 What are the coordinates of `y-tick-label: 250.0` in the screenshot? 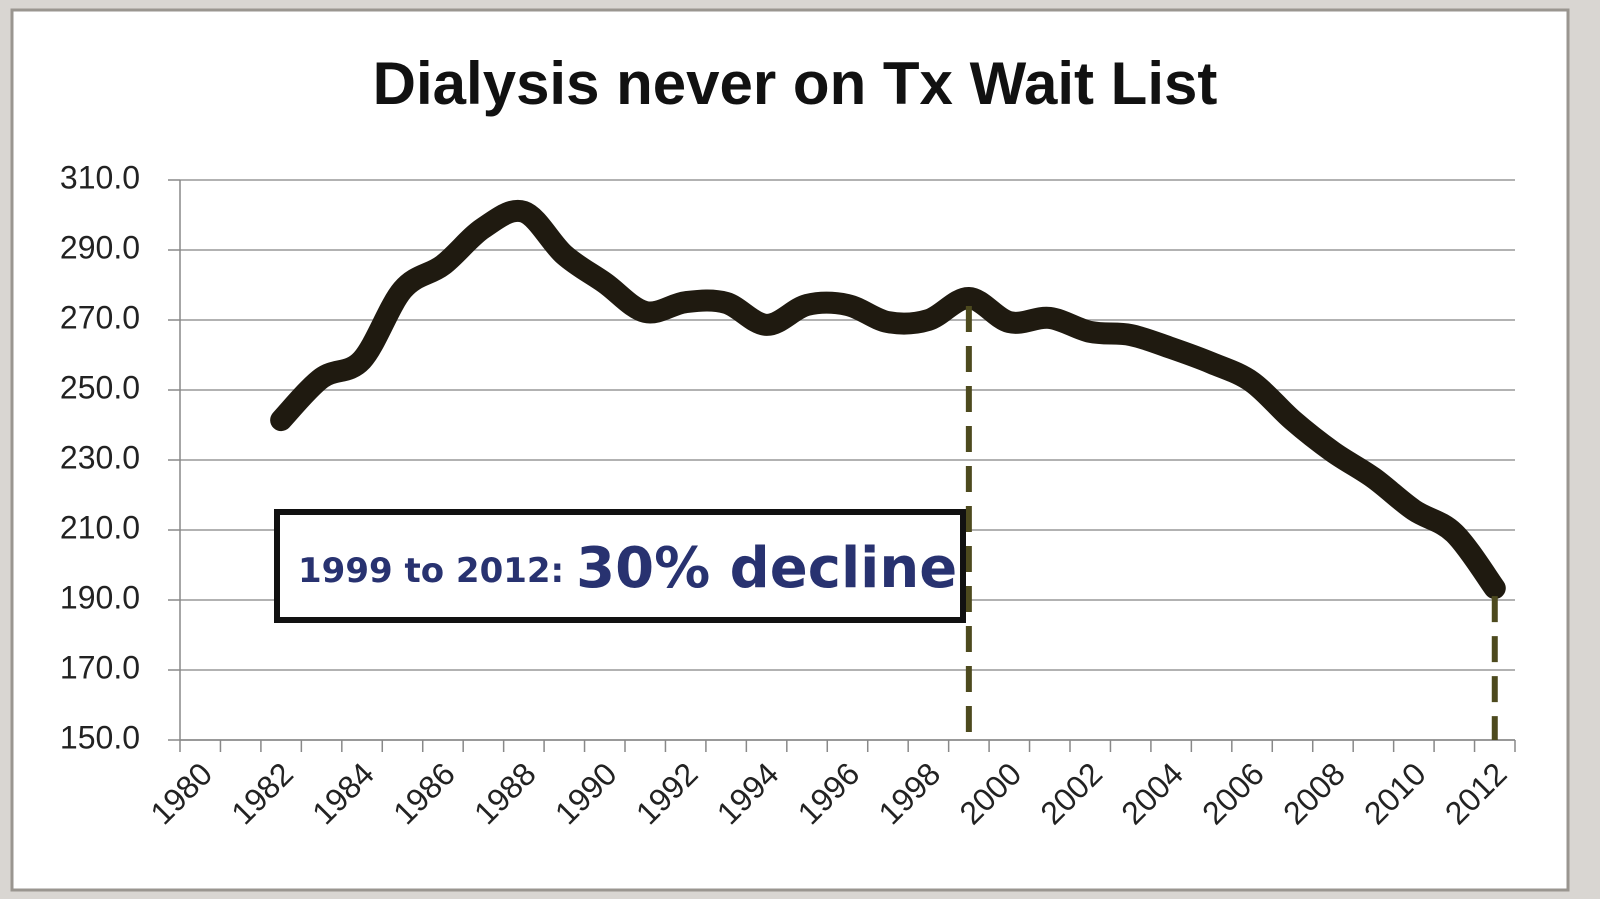 It's located at (100, 387).